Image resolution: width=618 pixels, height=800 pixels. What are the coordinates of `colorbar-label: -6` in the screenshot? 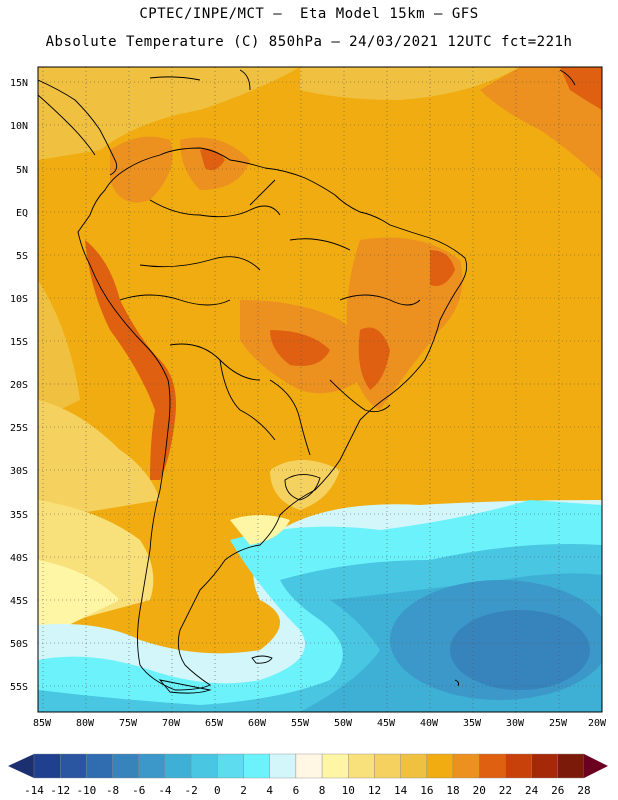 It's located at (138, 790).